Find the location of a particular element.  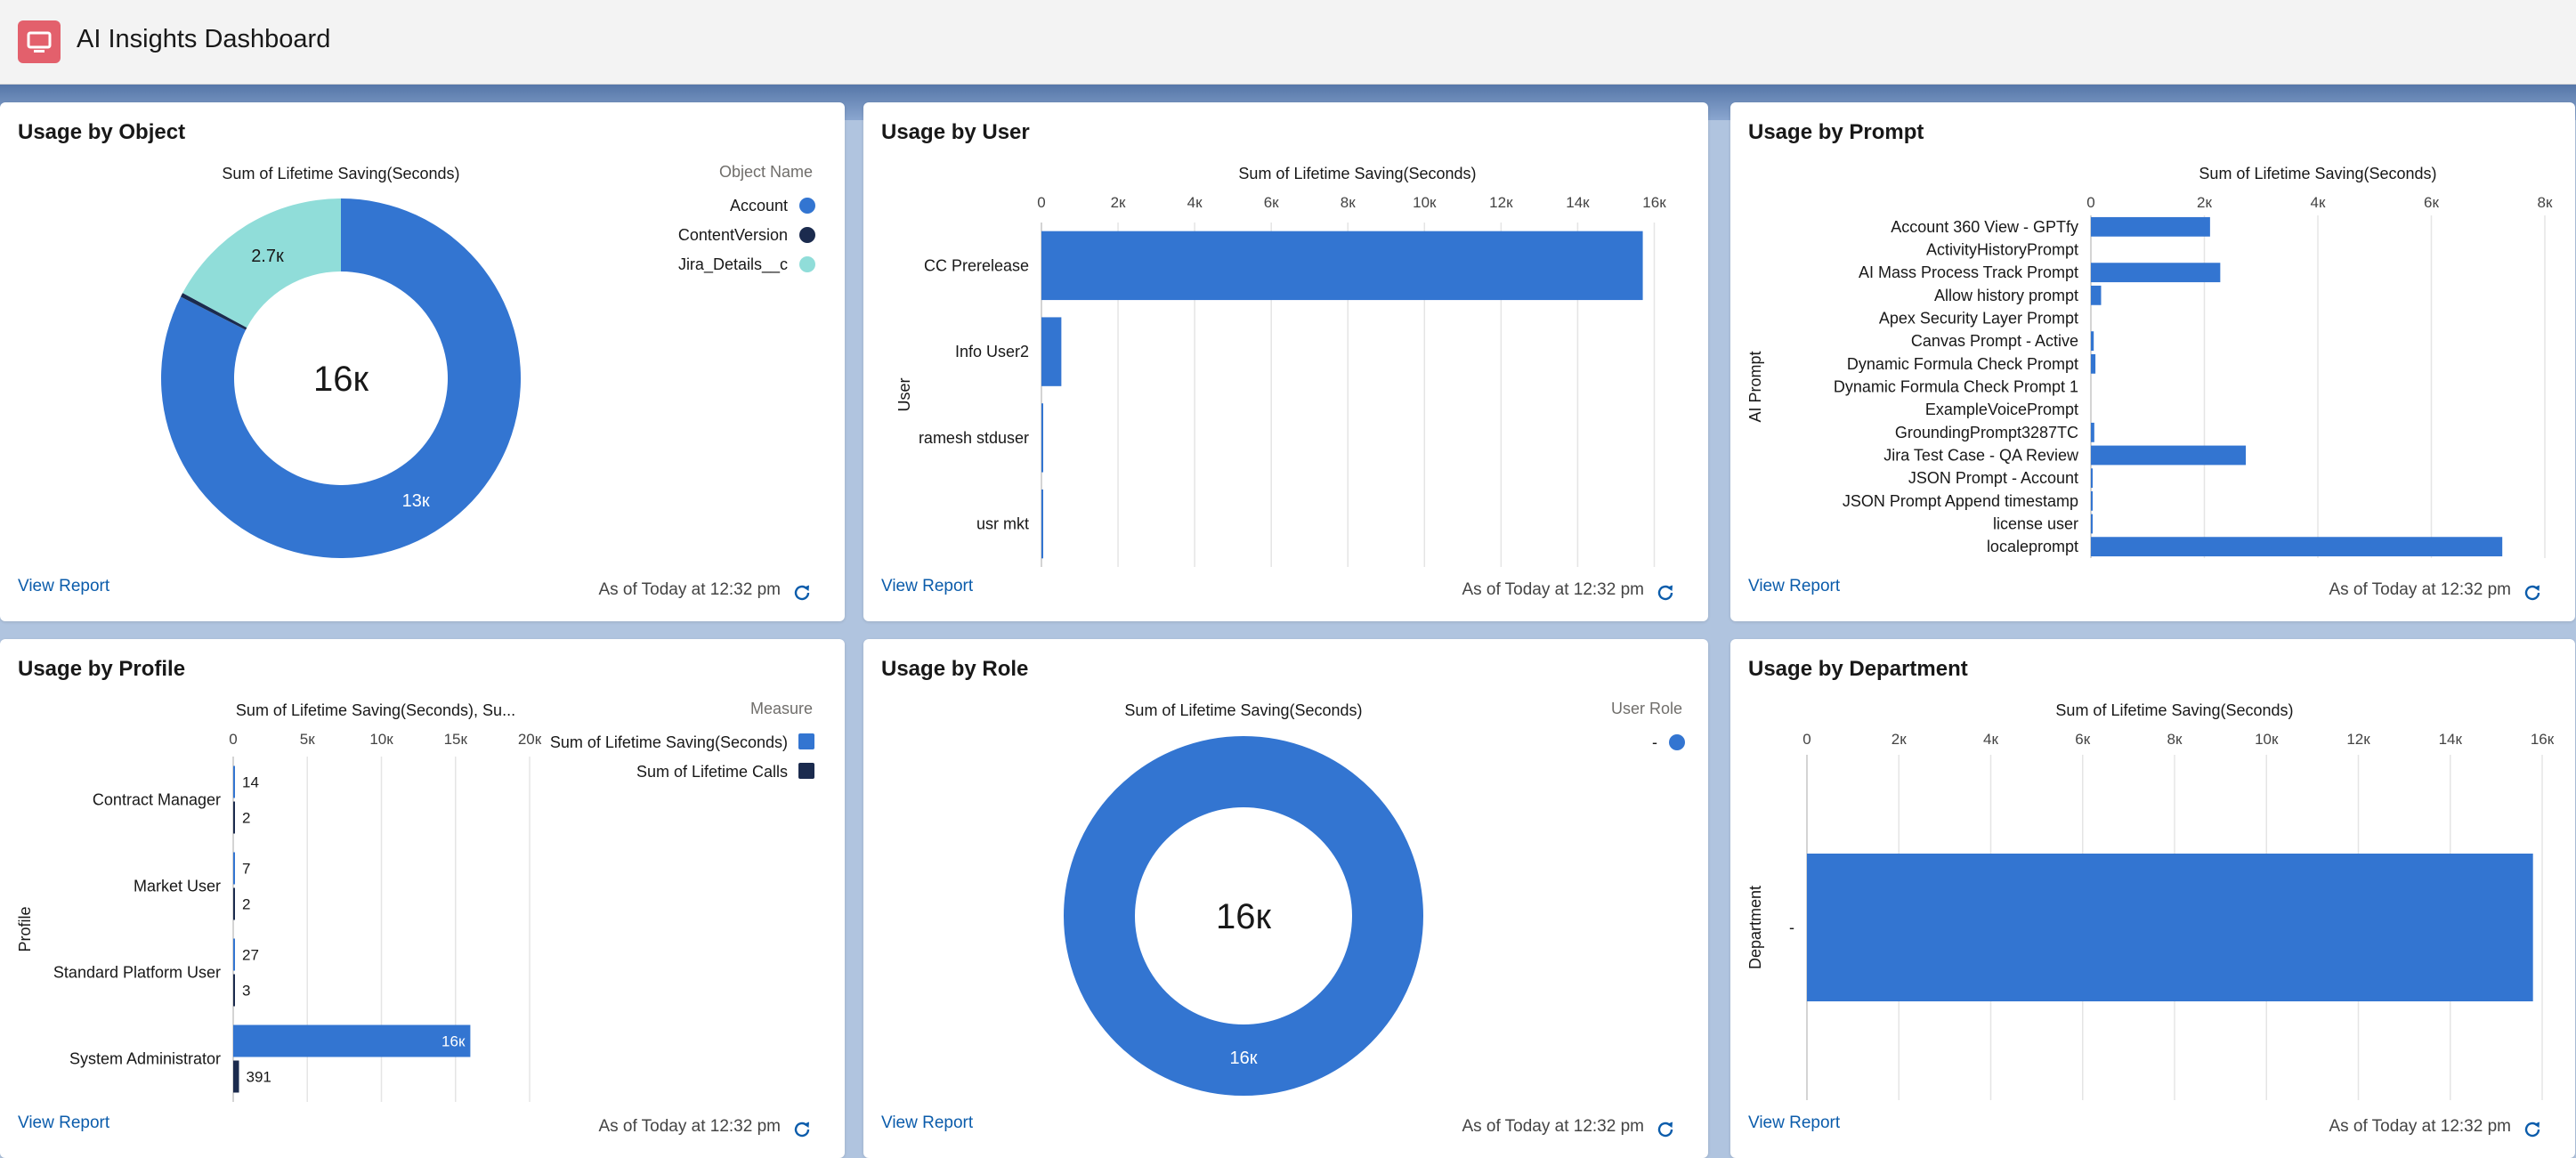

chart-title: Sum of Lifetime Saving(Seconds) is located at coordinates (2317, 173).